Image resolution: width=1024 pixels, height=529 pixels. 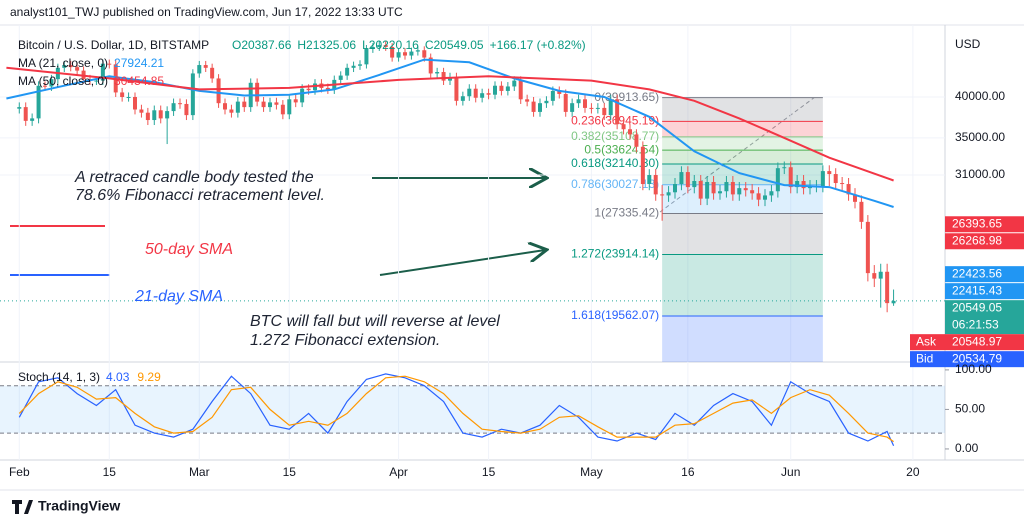 I want to click on logo-icon, so click(x=22, y=507).